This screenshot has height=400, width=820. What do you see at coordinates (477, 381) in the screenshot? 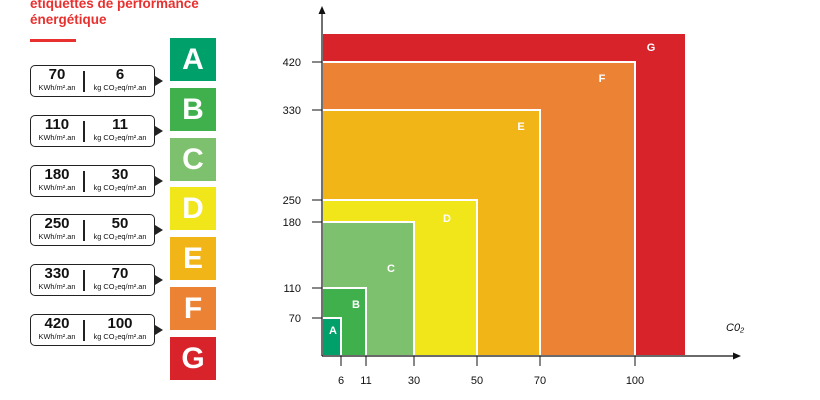
I see `x-tick-label: 50` at bounding box center [477, 381].